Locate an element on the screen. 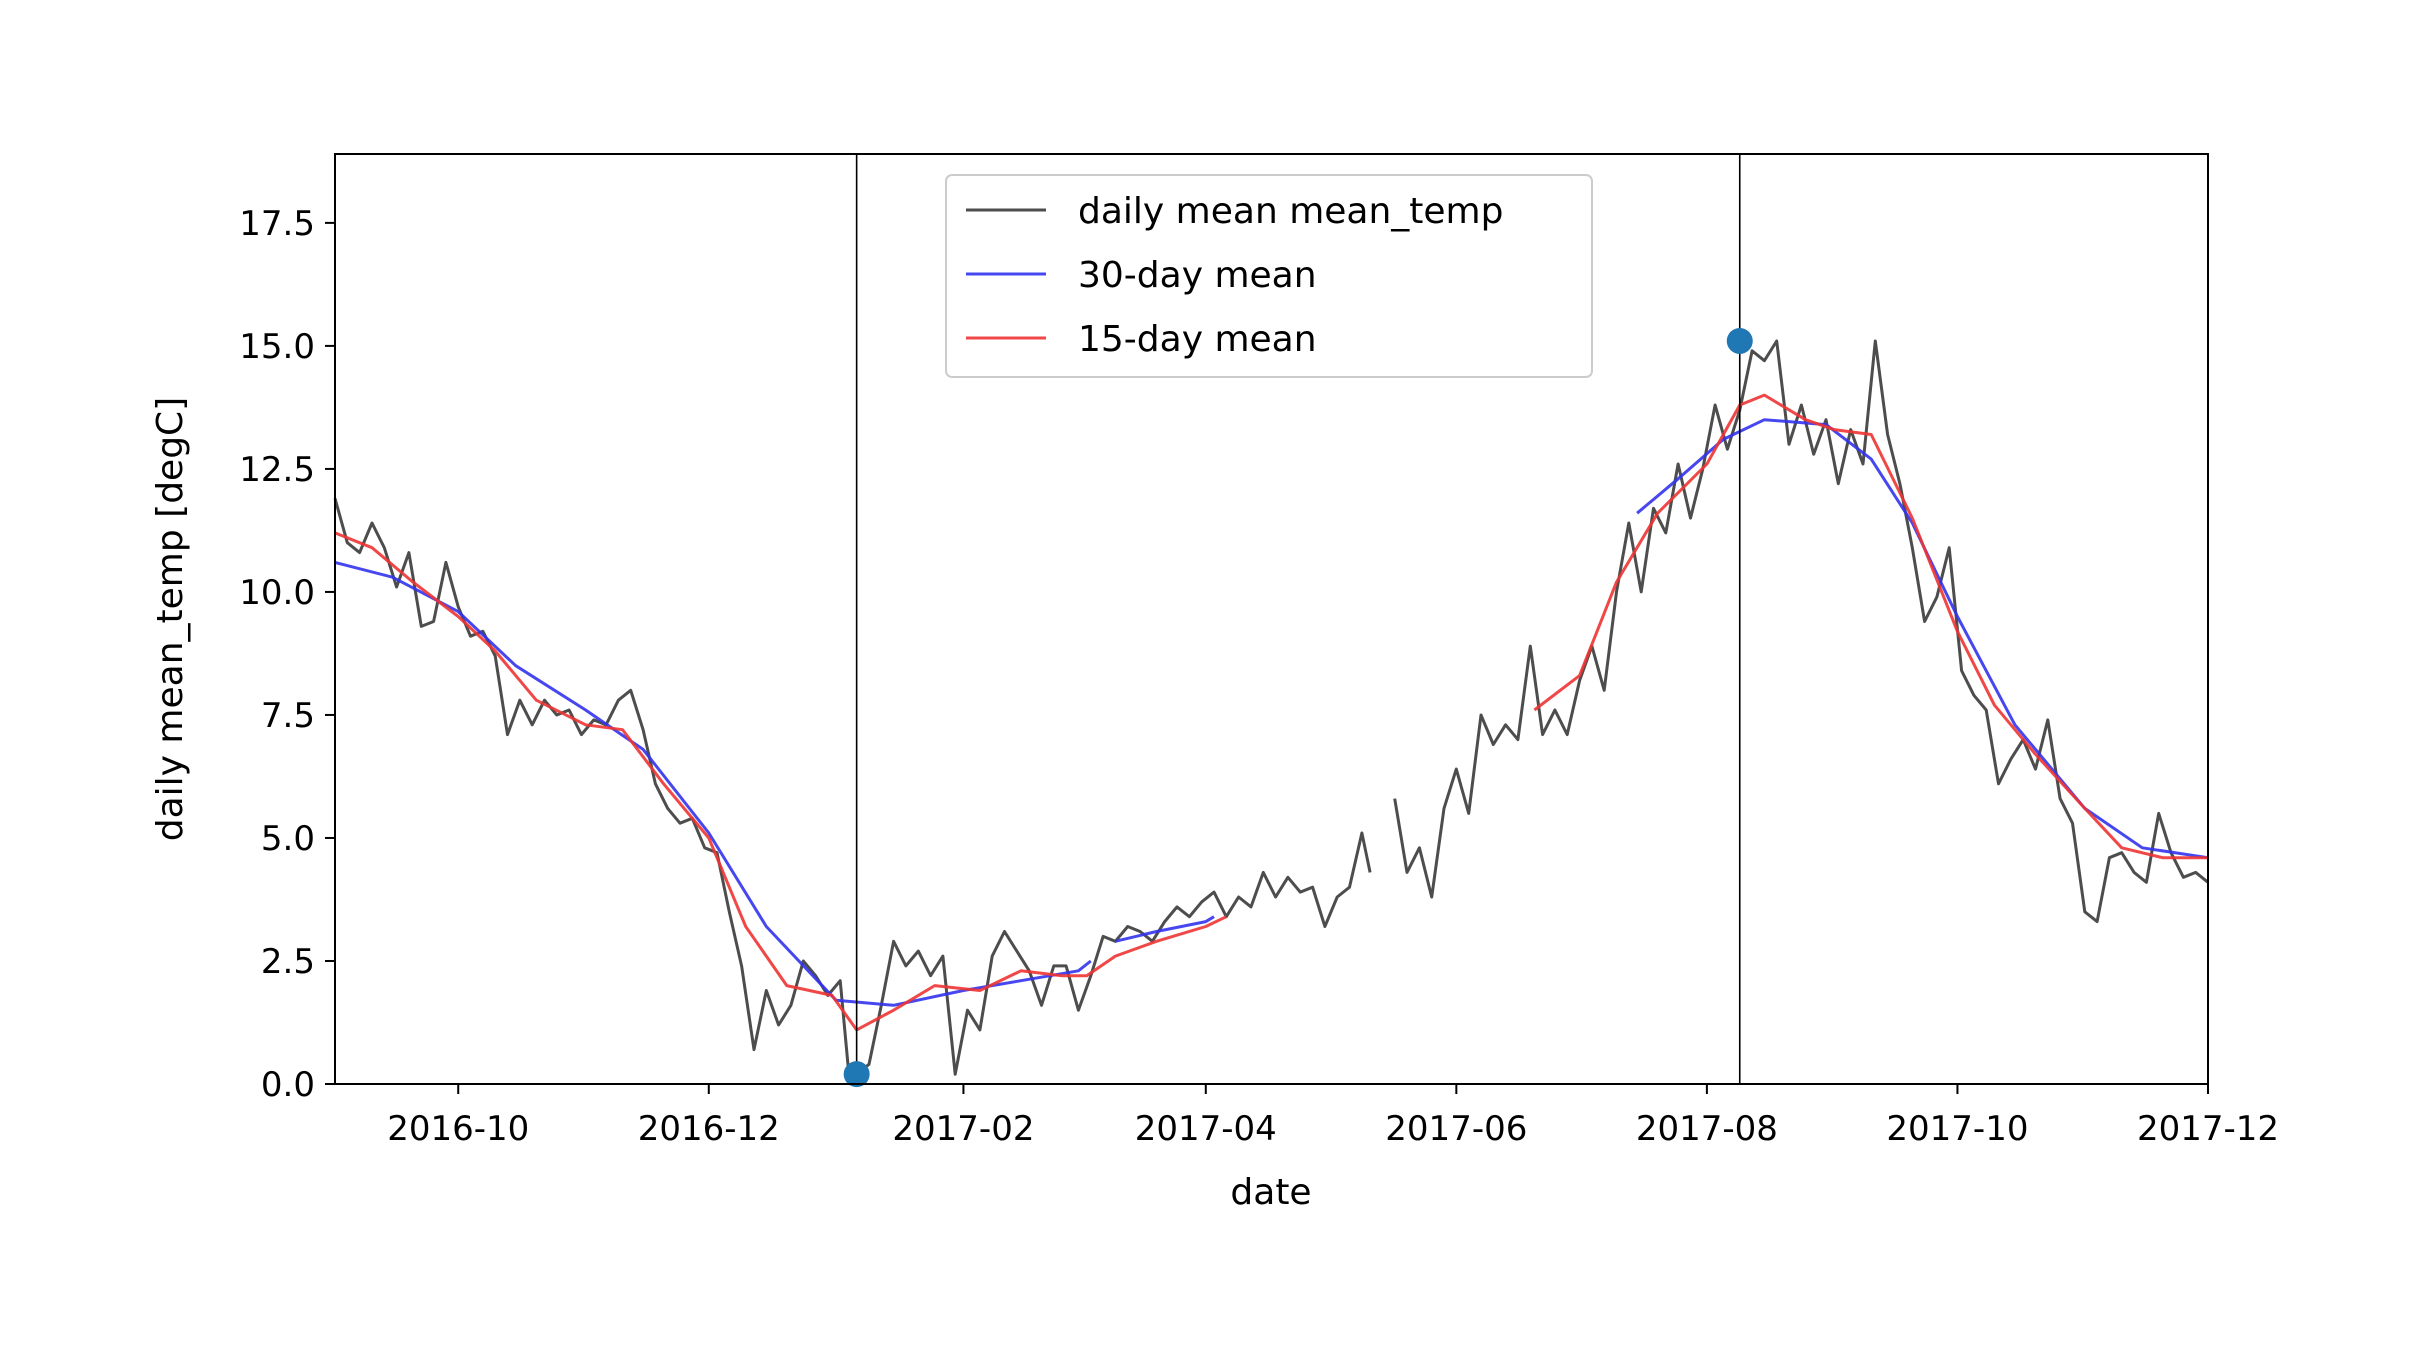  y-tick-label-7: 17.5 is located at coordinates (277, 224).